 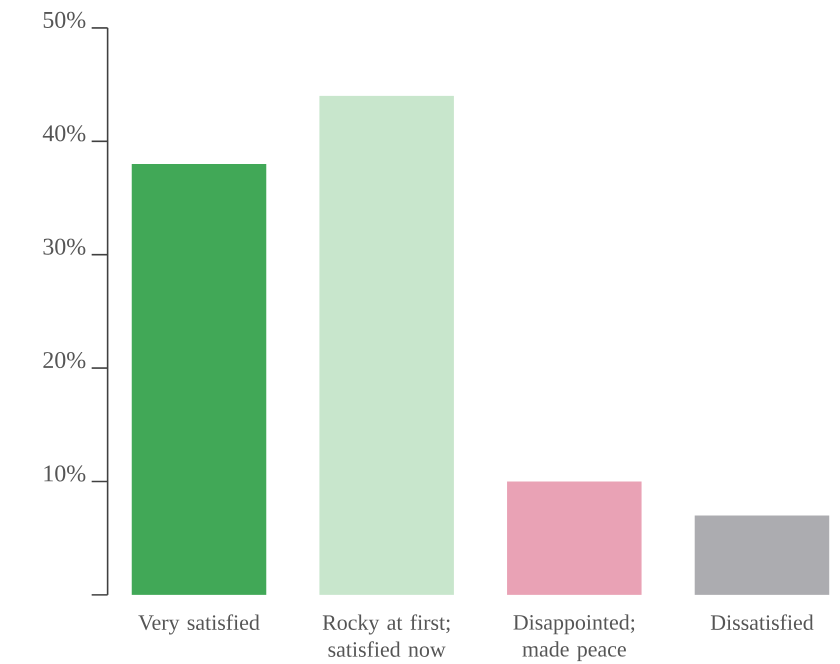 I want to click on y-tick-label: 50%, so click(x=65, y=20).